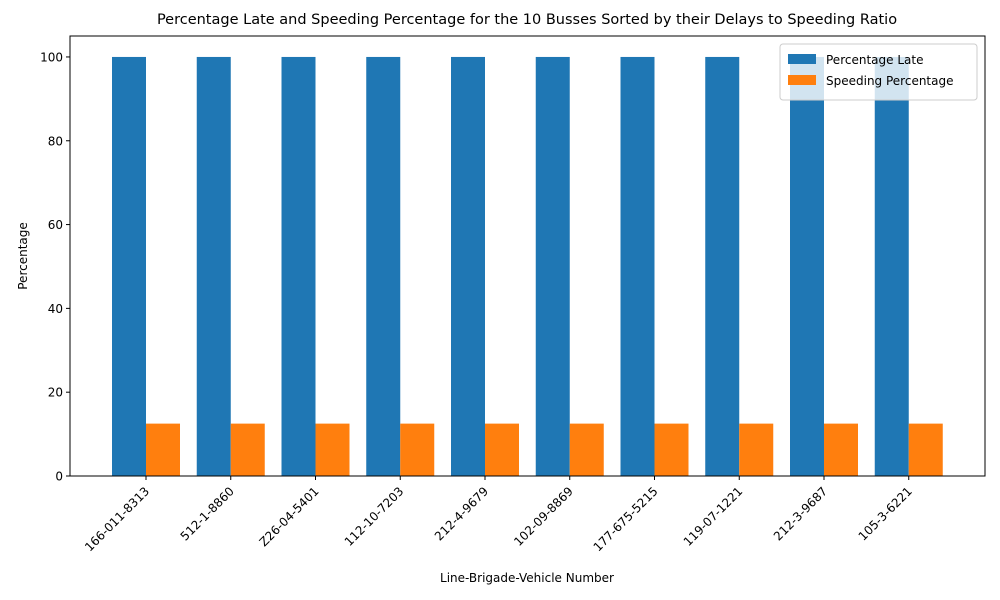  Describe the element at coordinates (55, 309) in the screenshot. I see `y-tick-label: 40` at that location.